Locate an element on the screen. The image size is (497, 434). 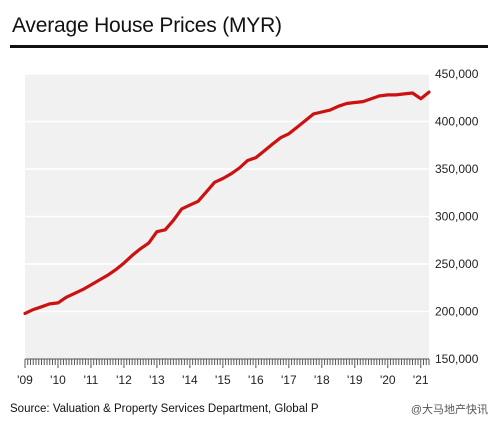
y-tick-label: 150,000 is located at coordinates (457, 359).